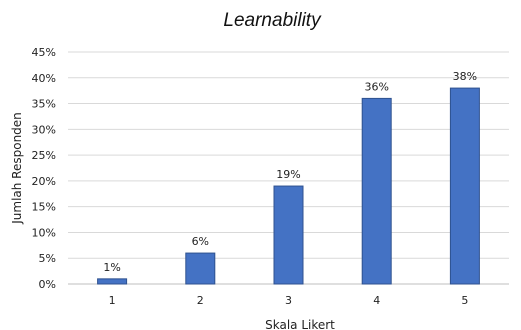  What do you see at coordinates (200, 241) in the screenshot?
I see `bar-value-label: 6%` at bounding box center [200, 241].